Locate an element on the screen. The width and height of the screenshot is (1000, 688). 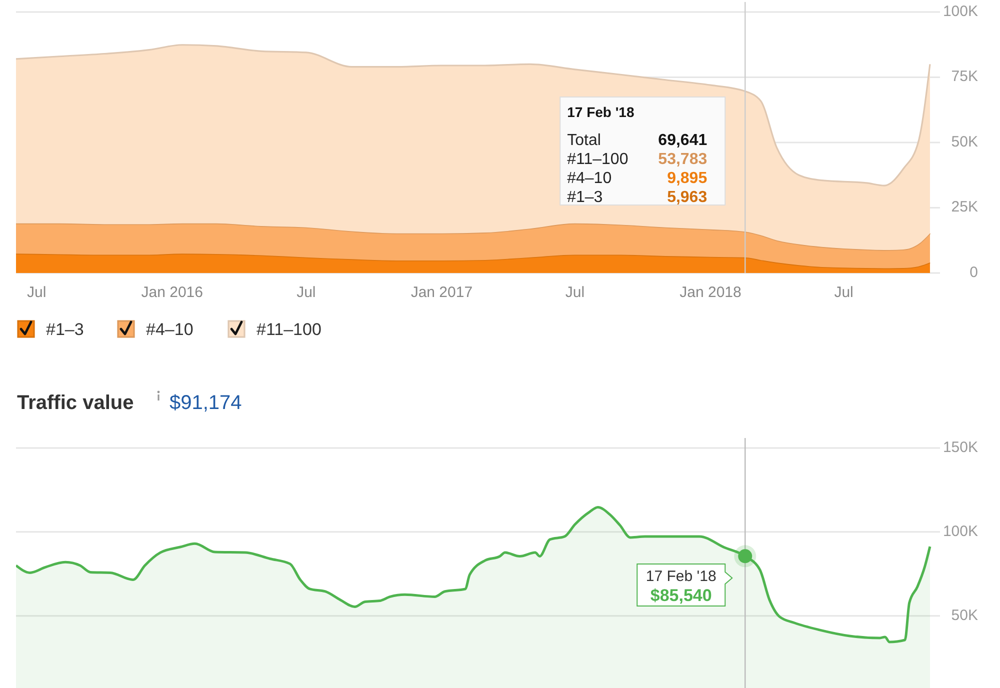
chart-title: Traffic value is located at coordinates (75, 403).